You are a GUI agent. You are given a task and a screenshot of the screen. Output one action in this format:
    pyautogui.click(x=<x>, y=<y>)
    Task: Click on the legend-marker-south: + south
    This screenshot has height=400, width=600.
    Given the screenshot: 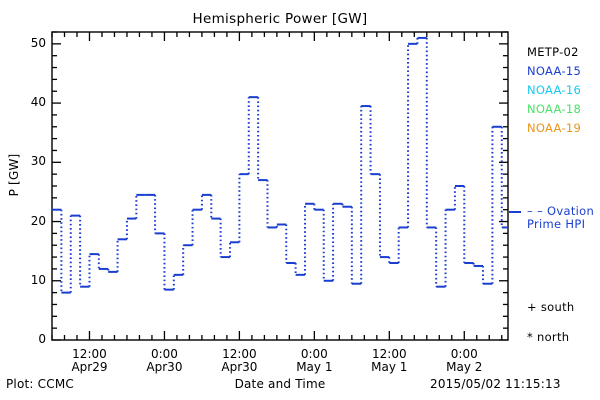 What is the action you would take?
    pyautogui.click(x=551, y=307)
    